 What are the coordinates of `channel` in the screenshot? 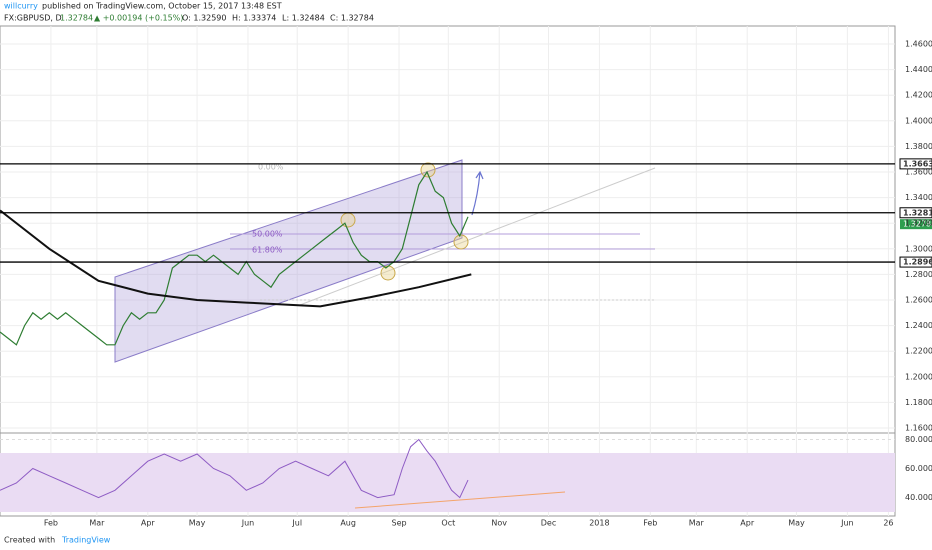 It's located at (288, 261).